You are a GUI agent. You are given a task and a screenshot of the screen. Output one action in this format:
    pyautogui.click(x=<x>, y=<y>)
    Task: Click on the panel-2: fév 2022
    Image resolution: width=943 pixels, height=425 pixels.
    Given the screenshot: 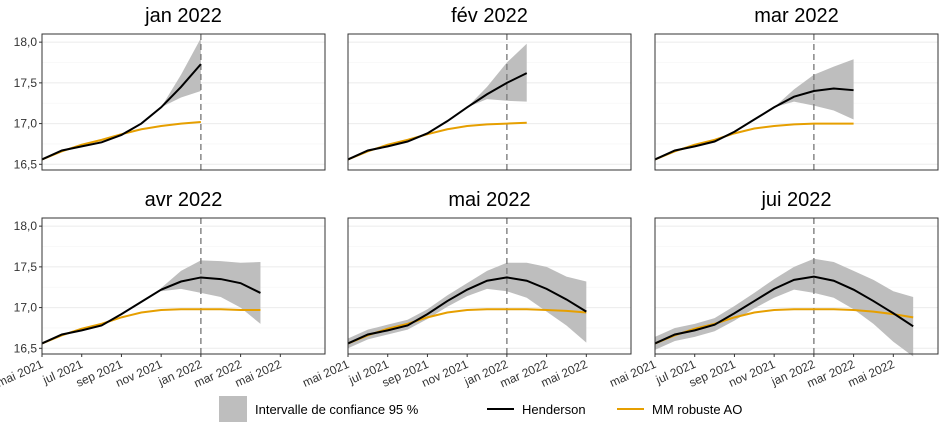 What is the action you would take?
    pyautogui.click(x=489, y=88)
    